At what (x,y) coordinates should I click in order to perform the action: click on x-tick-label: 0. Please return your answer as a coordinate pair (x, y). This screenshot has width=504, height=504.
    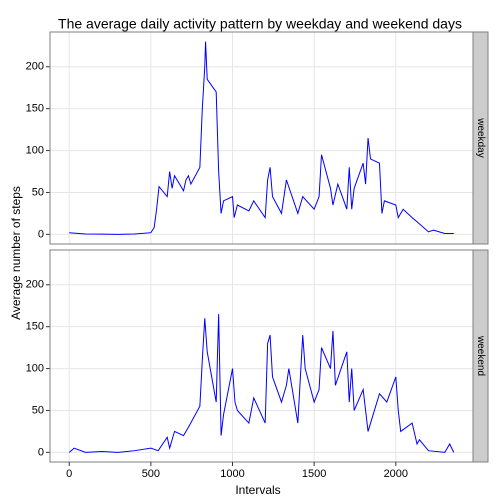
    Looking at the image, I should click on (69, 474).